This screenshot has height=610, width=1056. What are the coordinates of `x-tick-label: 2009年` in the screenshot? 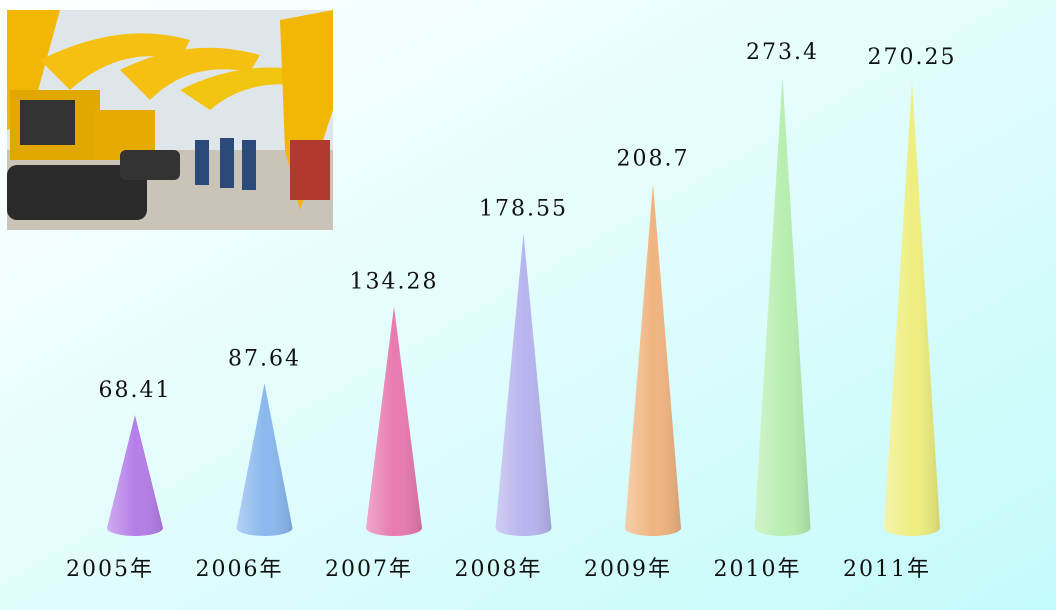 It's located at (628, 569).